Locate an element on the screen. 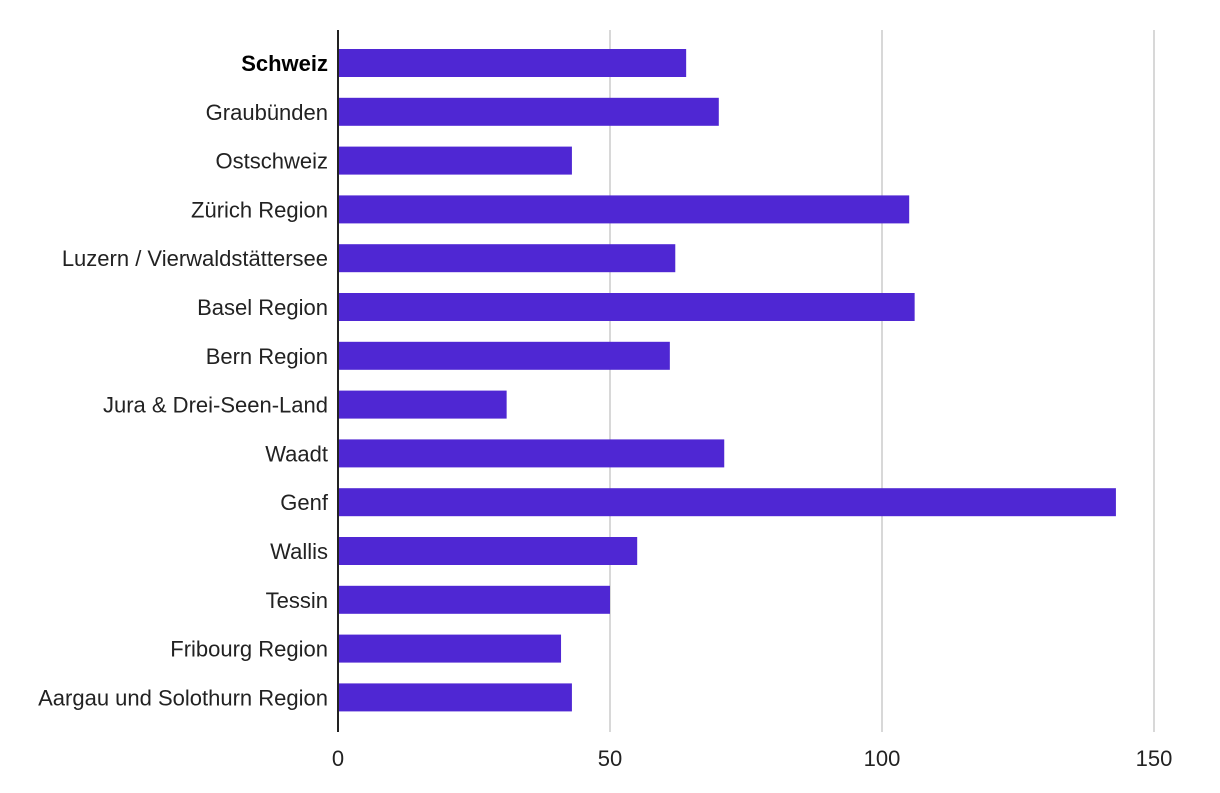 Image resolution: width=1220 pixels, height=793 pixels. x-tick-label: 50 is located at coordinates (610, 758).